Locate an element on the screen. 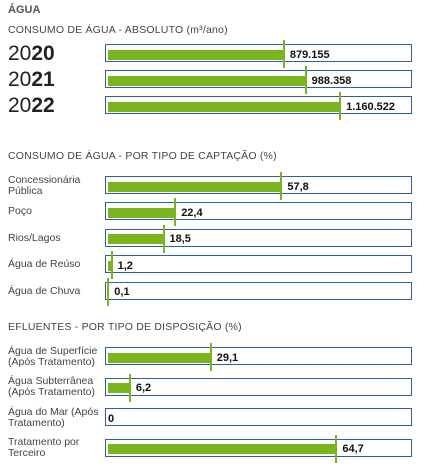  value-label: 57,8 is located at coordinates (298, 186).